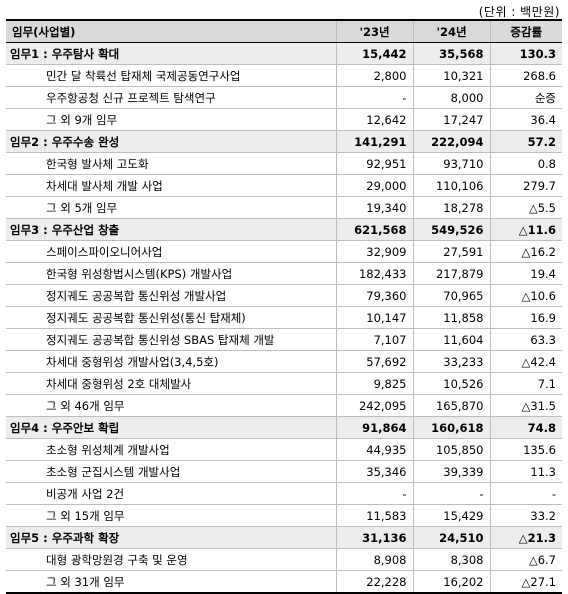 The height and width of the screenshot is (594, 568). I want to click on change-rate: △5.5, so click(525, 207).